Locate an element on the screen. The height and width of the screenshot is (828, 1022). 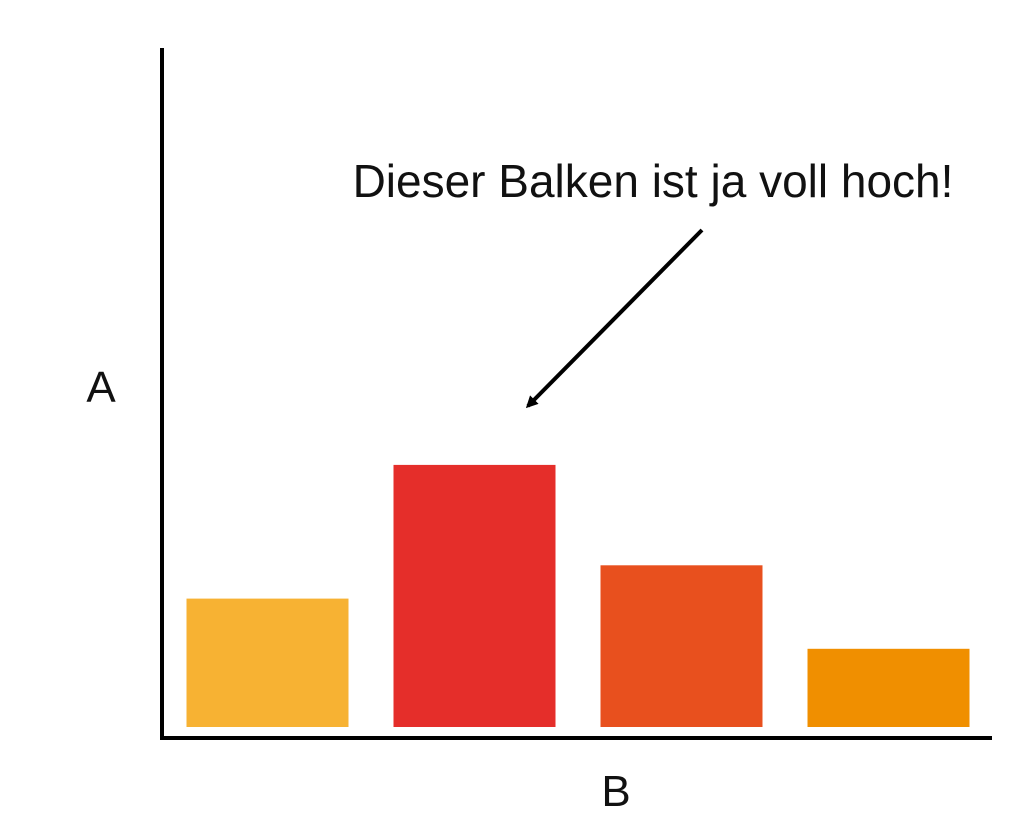
x-axis-label: B is located at coordinates (615, 791).